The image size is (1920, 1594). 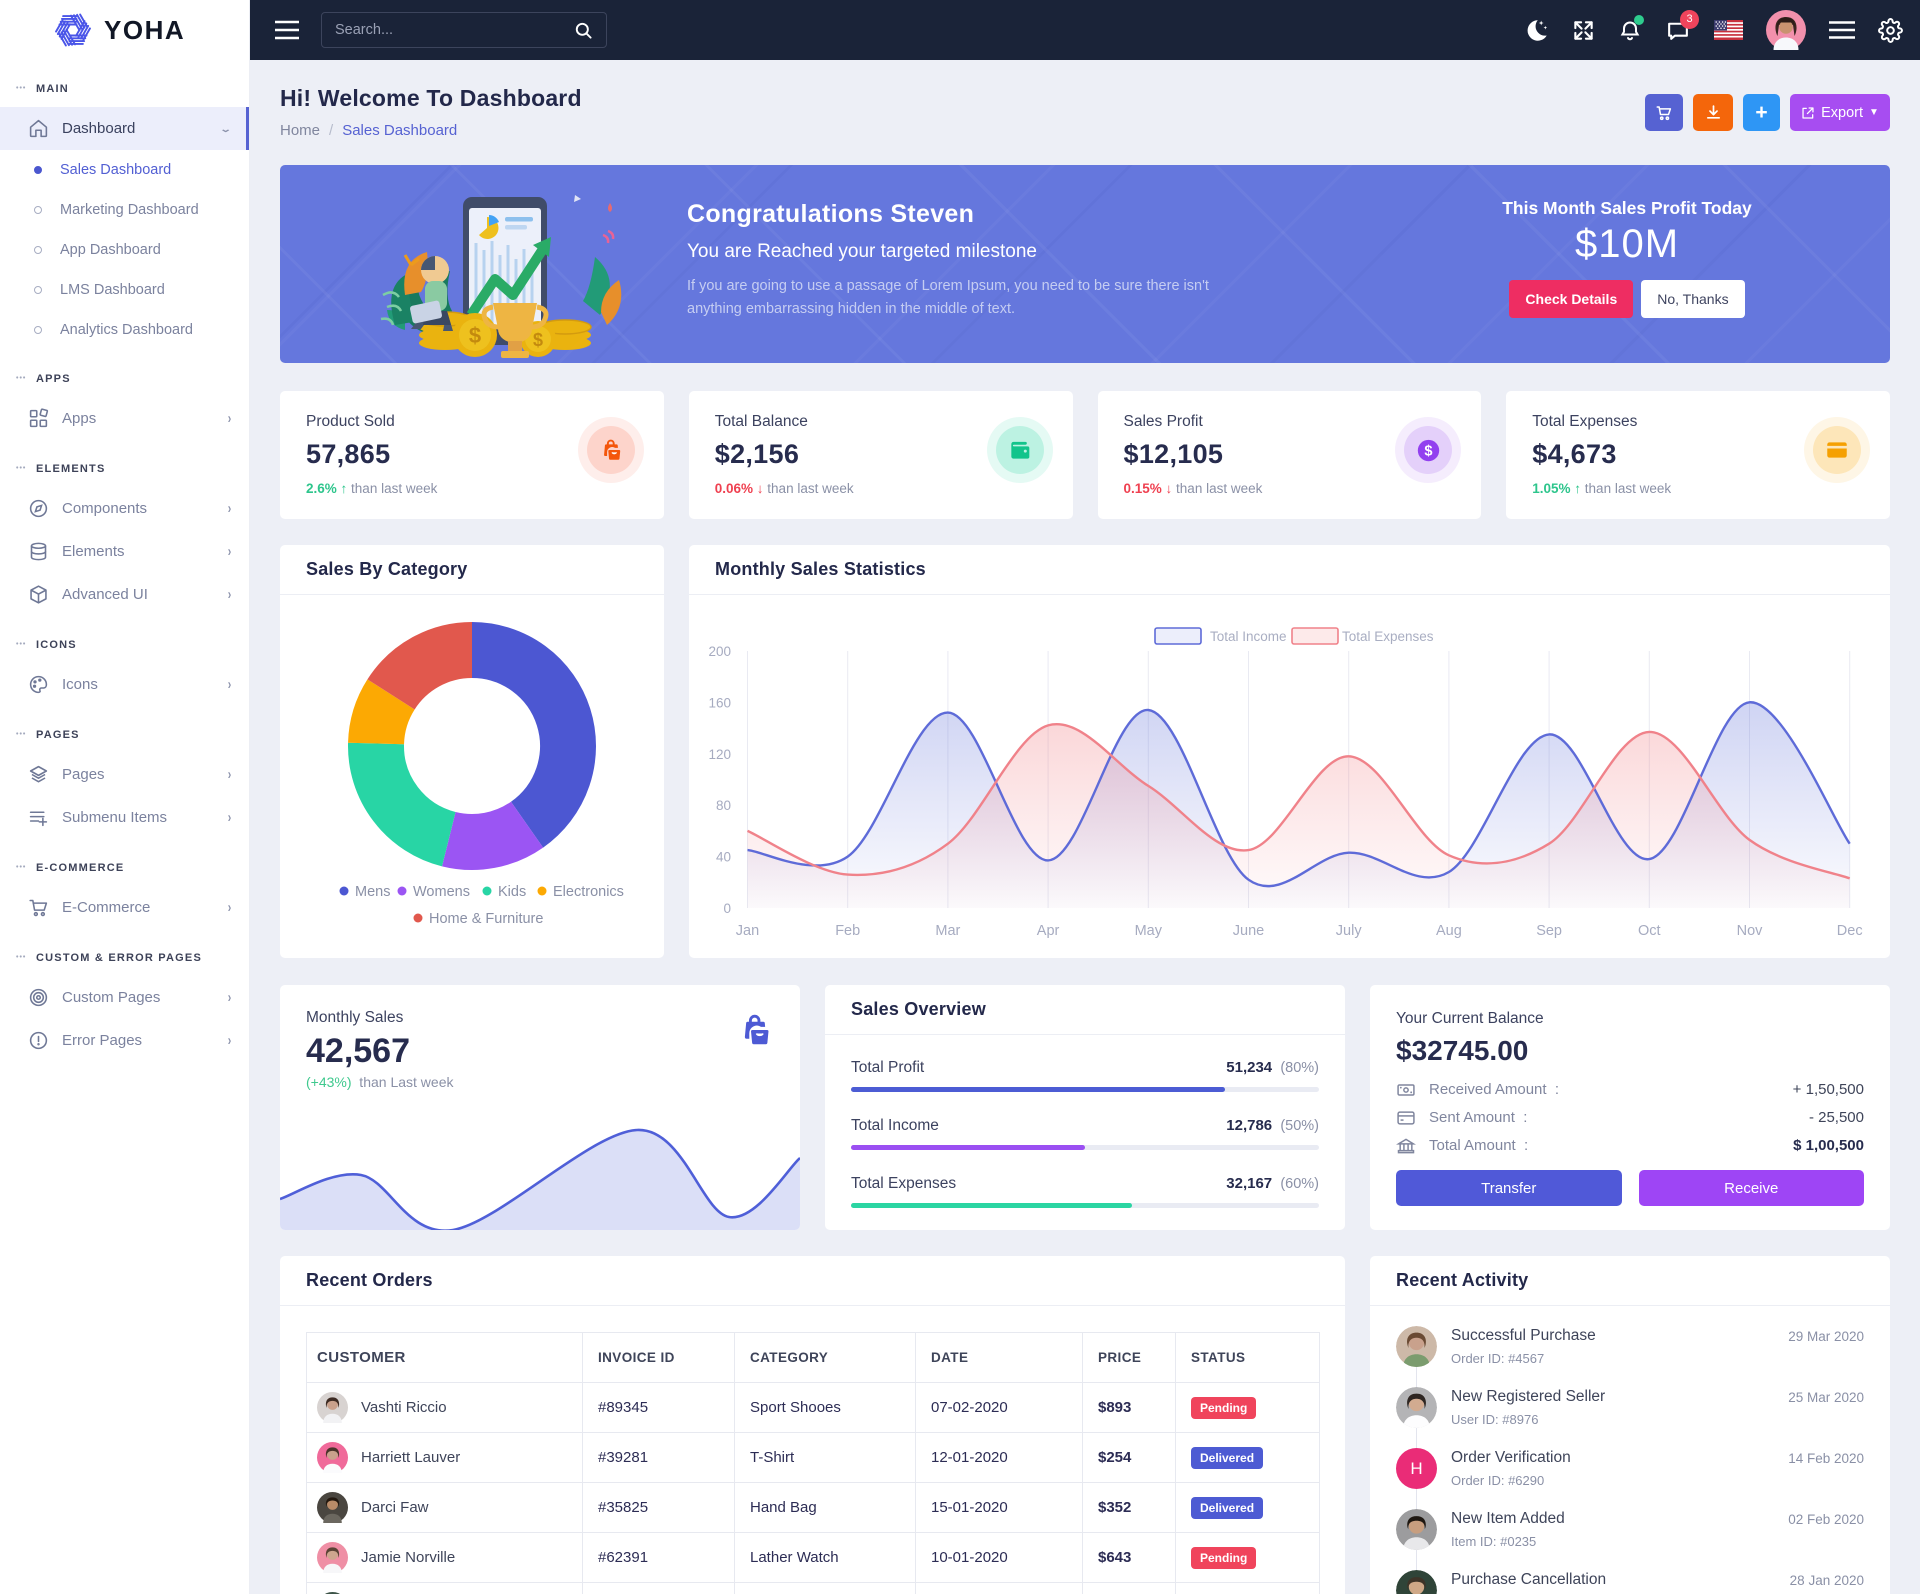 I want to click on svg-text: Nov, so click(x=1750, y=931).